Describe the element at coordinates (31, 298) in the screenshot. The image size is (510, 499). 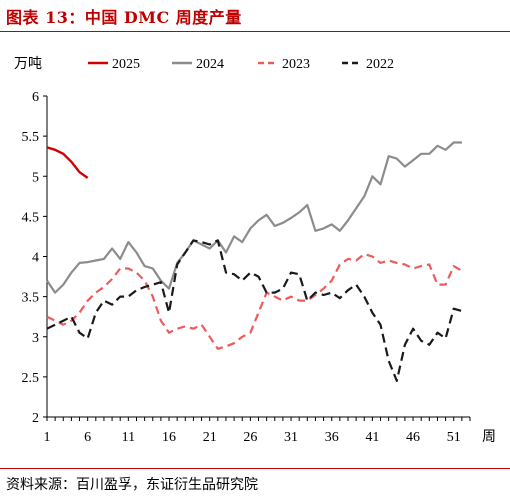
I see `y-tick-label: 3.5` at that location.